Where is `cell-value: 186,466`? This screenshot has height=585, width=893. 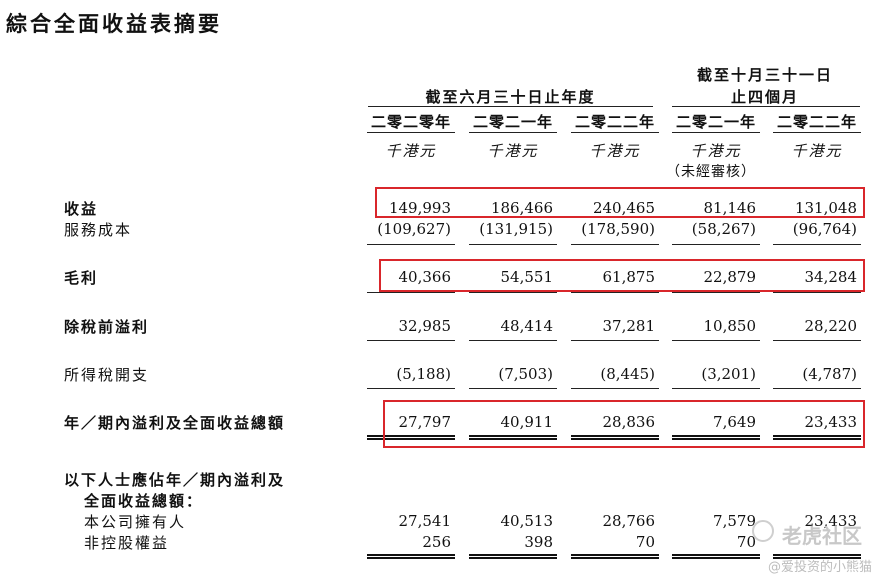
cell-value: 186,466 is located at coordinates (521, 208).